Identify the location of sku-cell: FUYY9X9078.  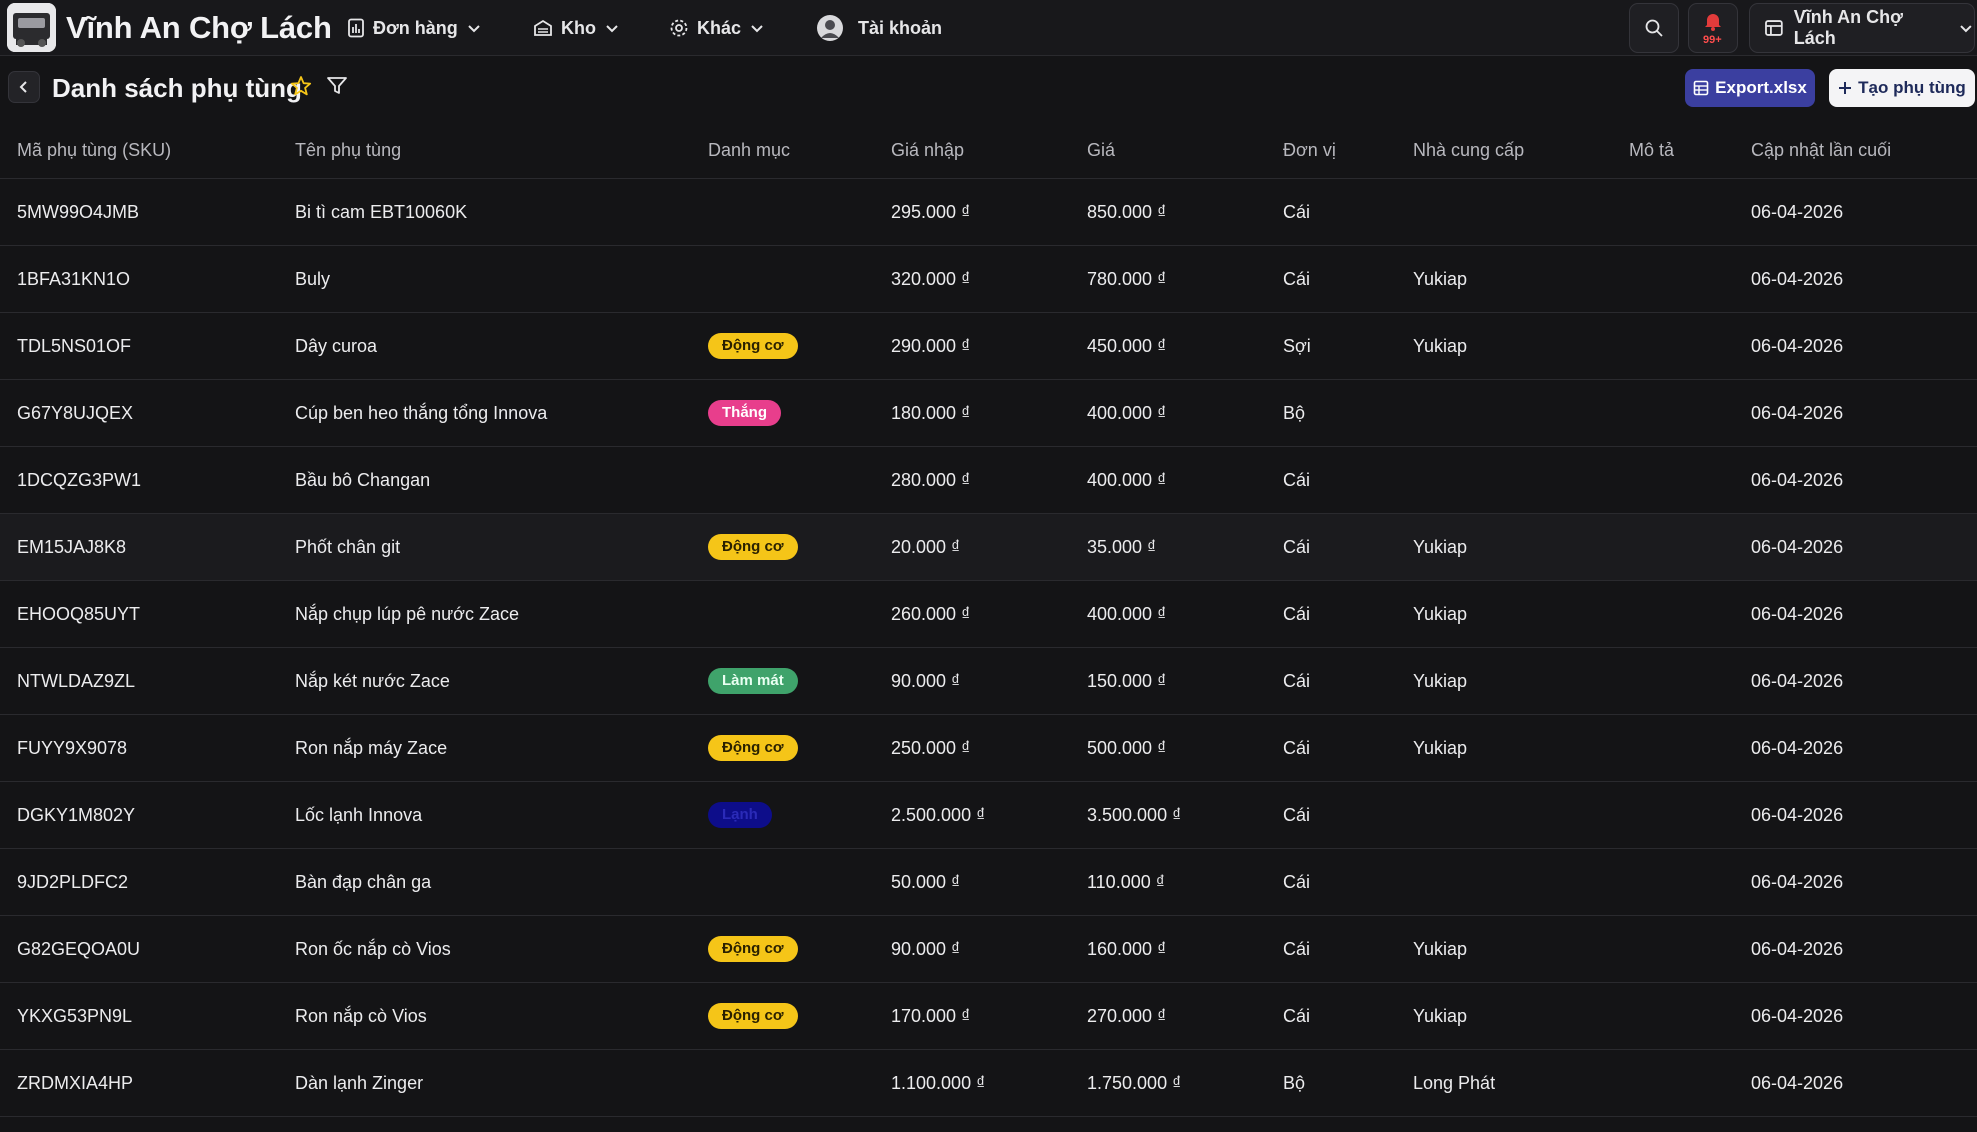
(147, 748).